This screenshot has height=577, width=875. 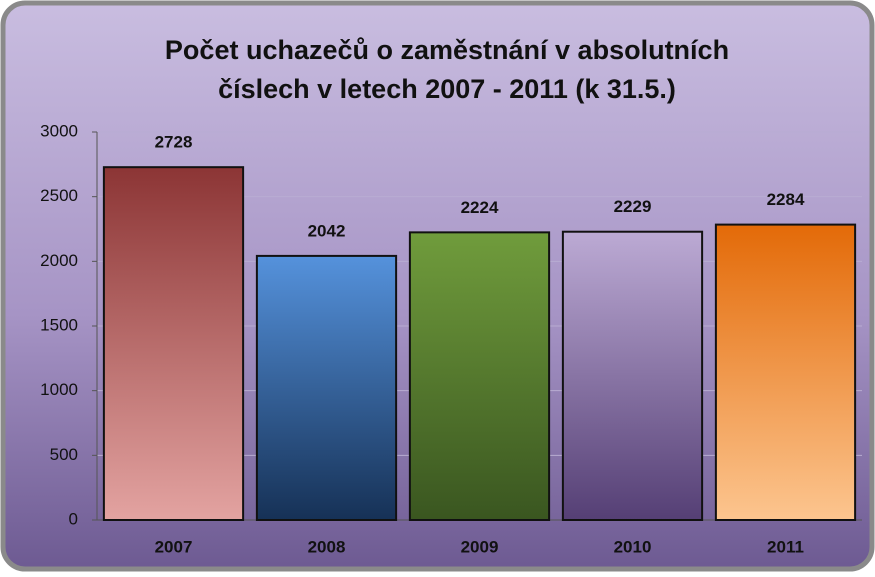 I want to click on y-tick-label: 1000, so click(x=59, y=389).